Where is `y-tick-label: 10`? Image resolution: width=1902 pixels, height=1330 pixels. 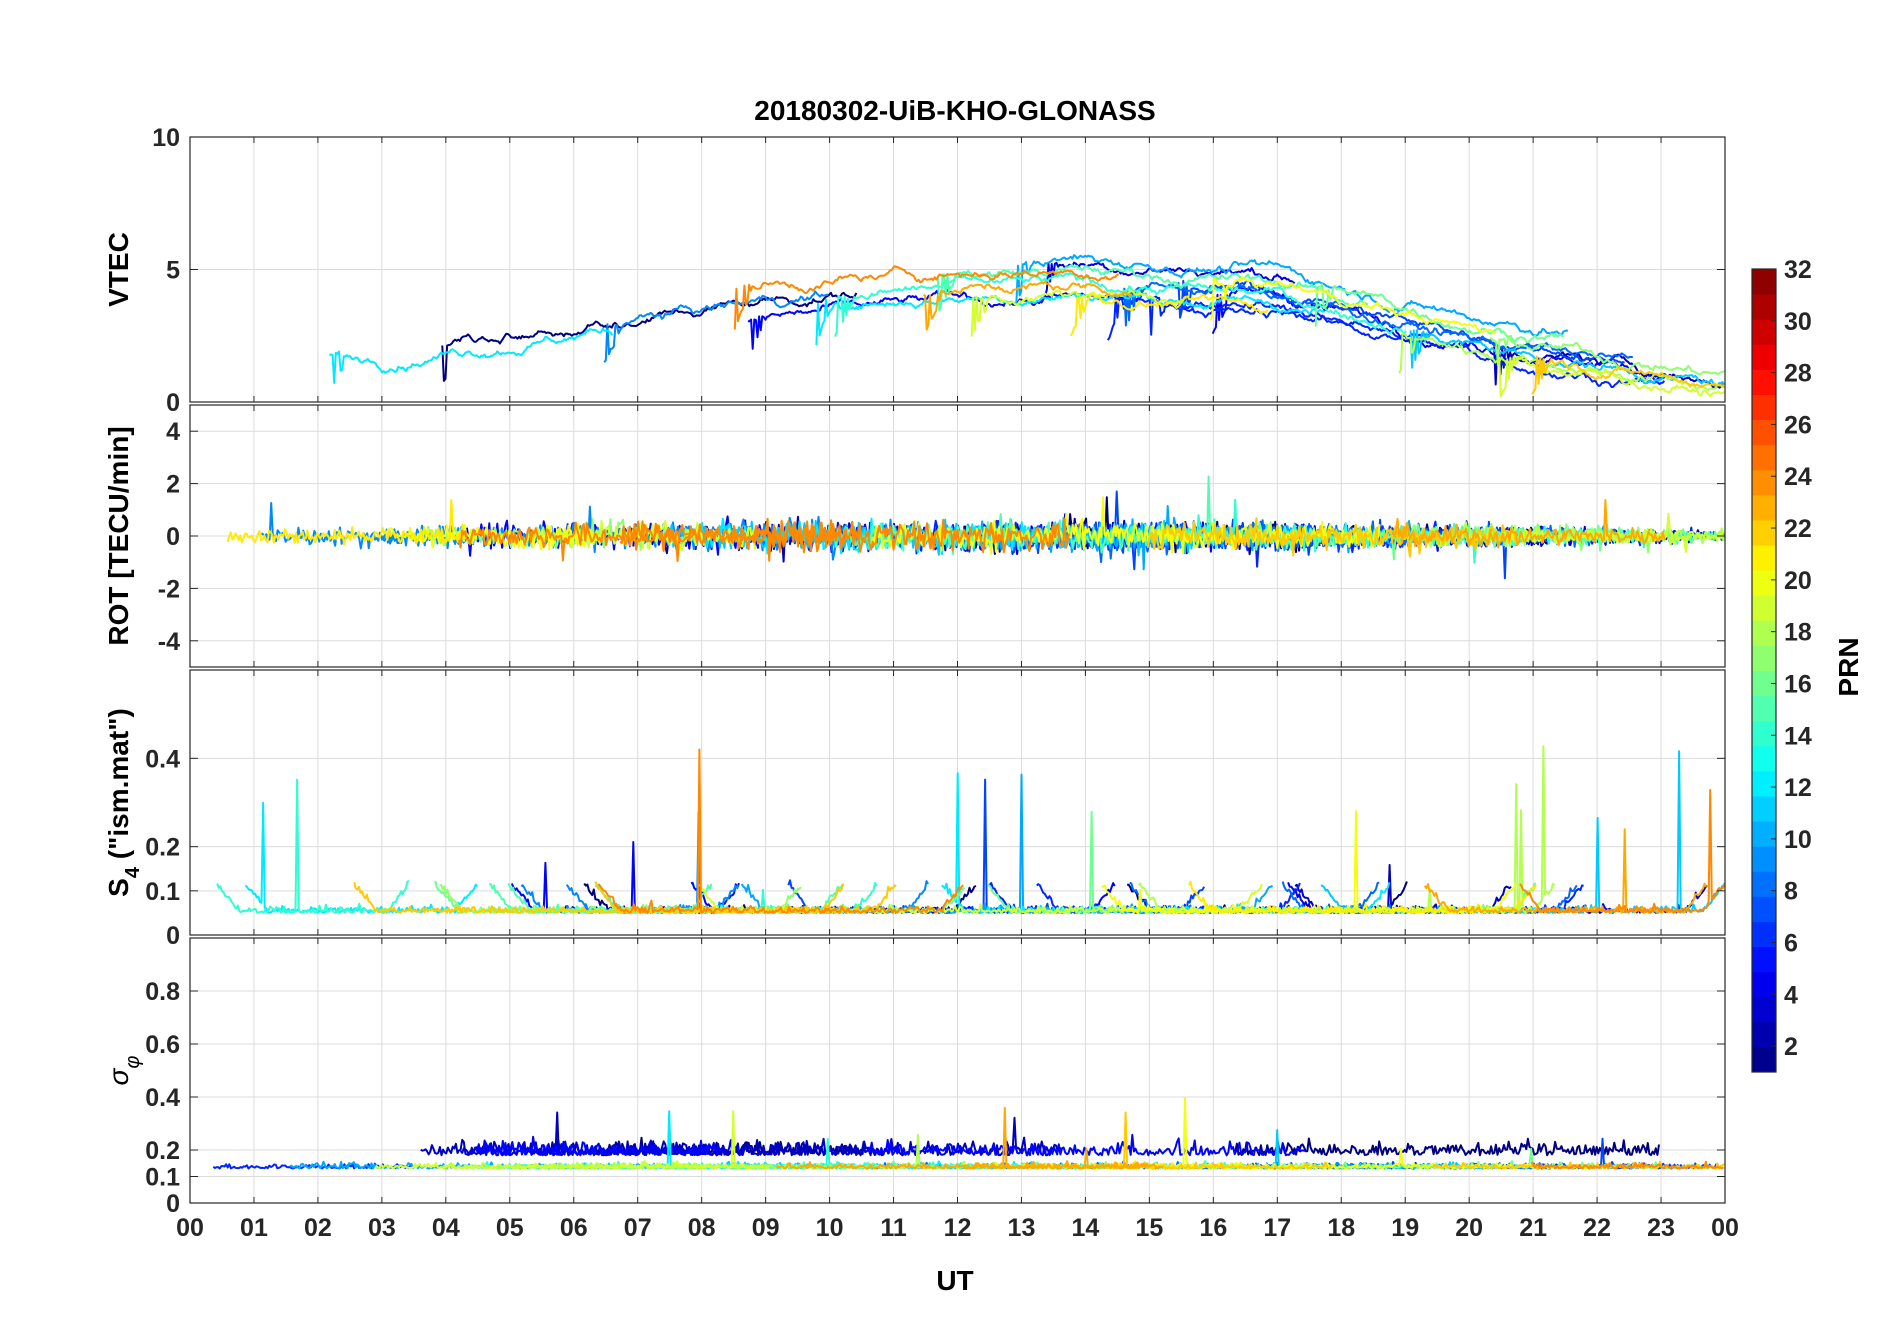
y-tick-label: 10 is located at coordinates (166, 138).